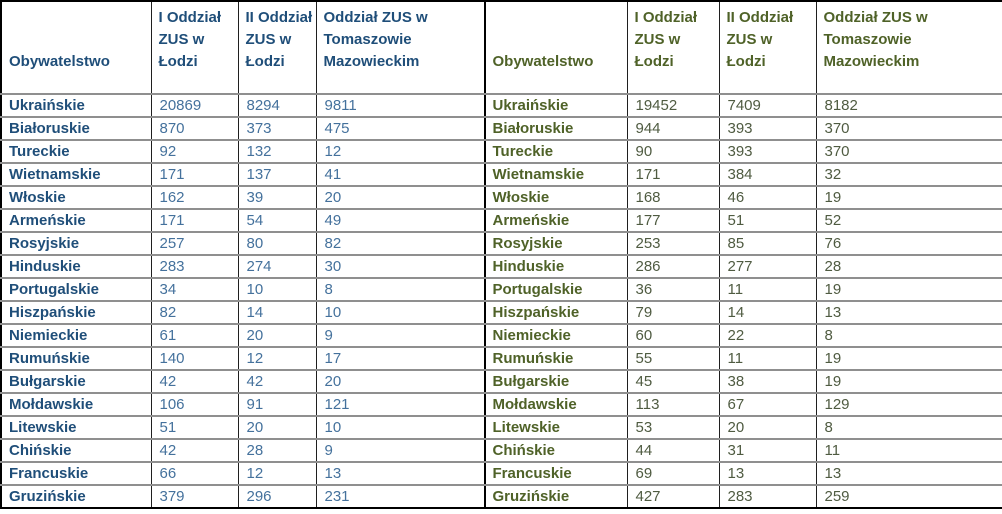 Image resolution: width=1002 pixels, height=514 pixels. I want to click on value-cell: 19452, so click(672, 105).